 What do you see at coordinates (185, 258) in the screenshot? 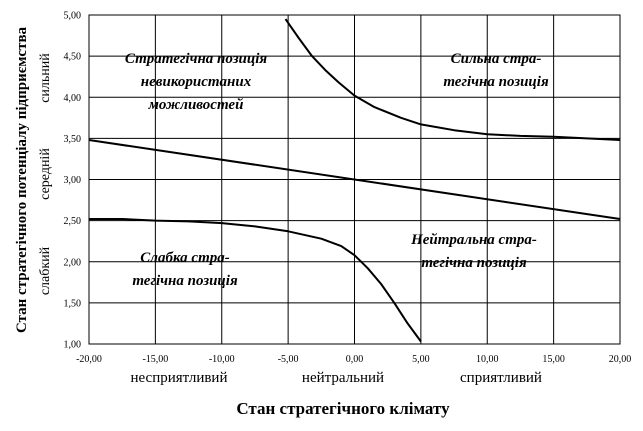
I see `zone-label-weak-line1: Слабка стра-` at bounding box center [185, 258].